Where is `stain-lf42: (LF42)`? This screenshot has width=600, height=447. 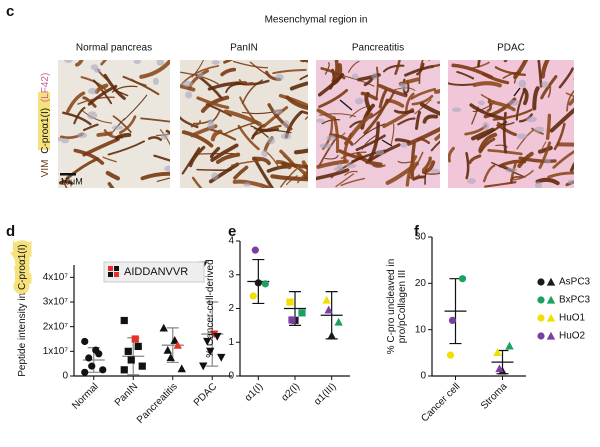 stain-lf42: (LF42) is located at coordinates (45, 87).